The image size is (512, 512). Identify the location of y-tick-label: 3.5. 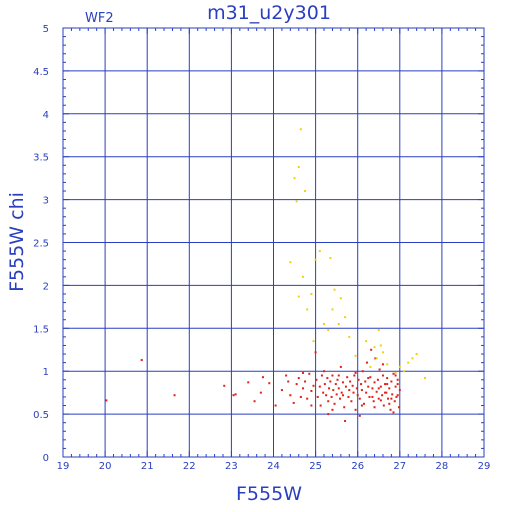
(41, 158).